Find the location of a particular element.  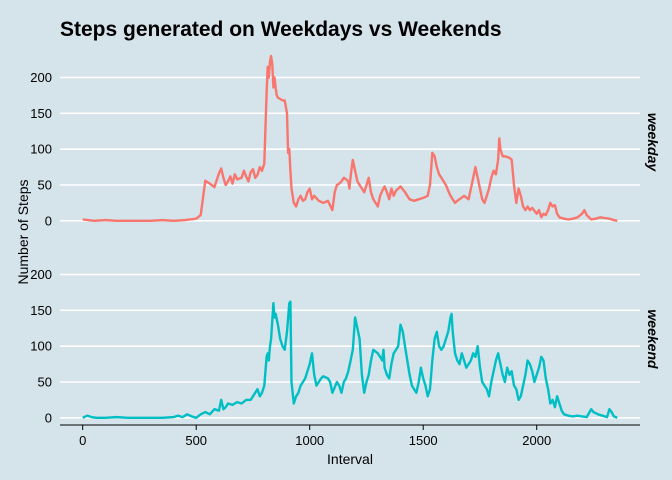

x-axis-title: Interval is located at coordinates (350, 459).